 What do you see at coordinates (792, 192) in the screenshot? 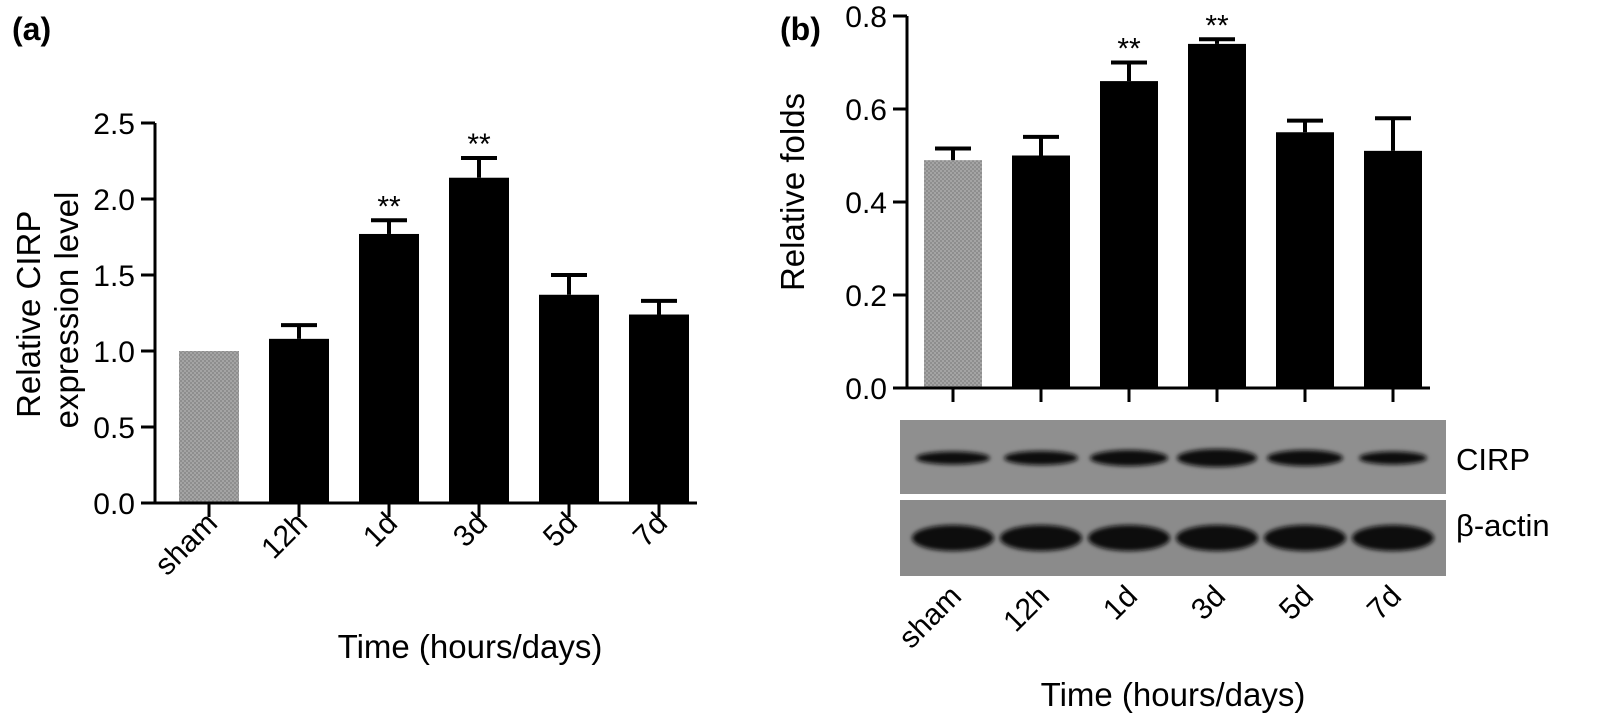
I see `panel-b-ylabel: Relative folds` at bounding box center [792, 192].